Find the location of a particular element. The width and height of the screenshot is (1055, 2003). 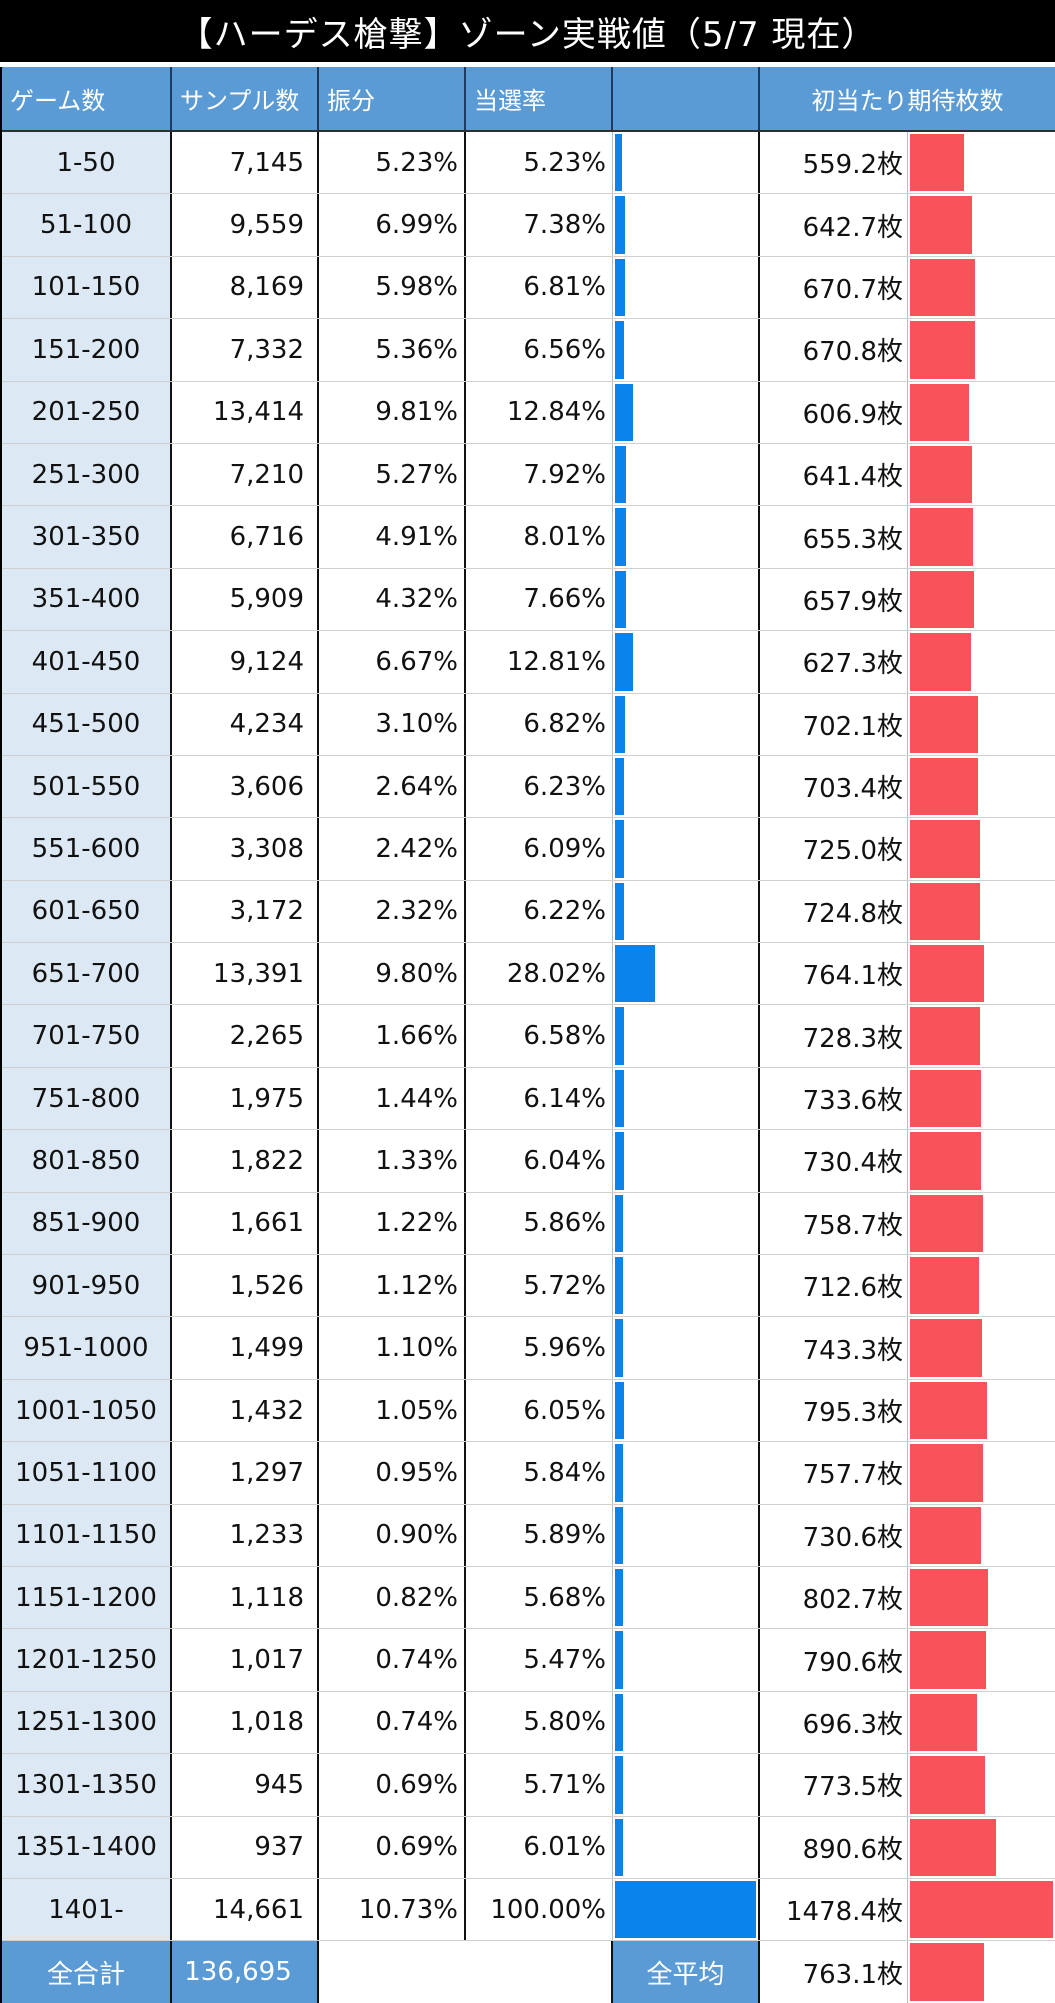

header-rate: 当選率 is located at coordinates (539, 98).